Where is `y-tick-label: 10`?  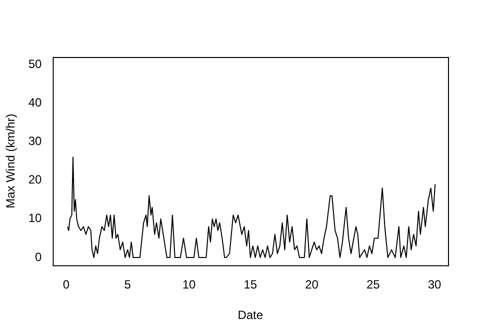 y-tick-label: 10 is located at coordinates (35, 218).